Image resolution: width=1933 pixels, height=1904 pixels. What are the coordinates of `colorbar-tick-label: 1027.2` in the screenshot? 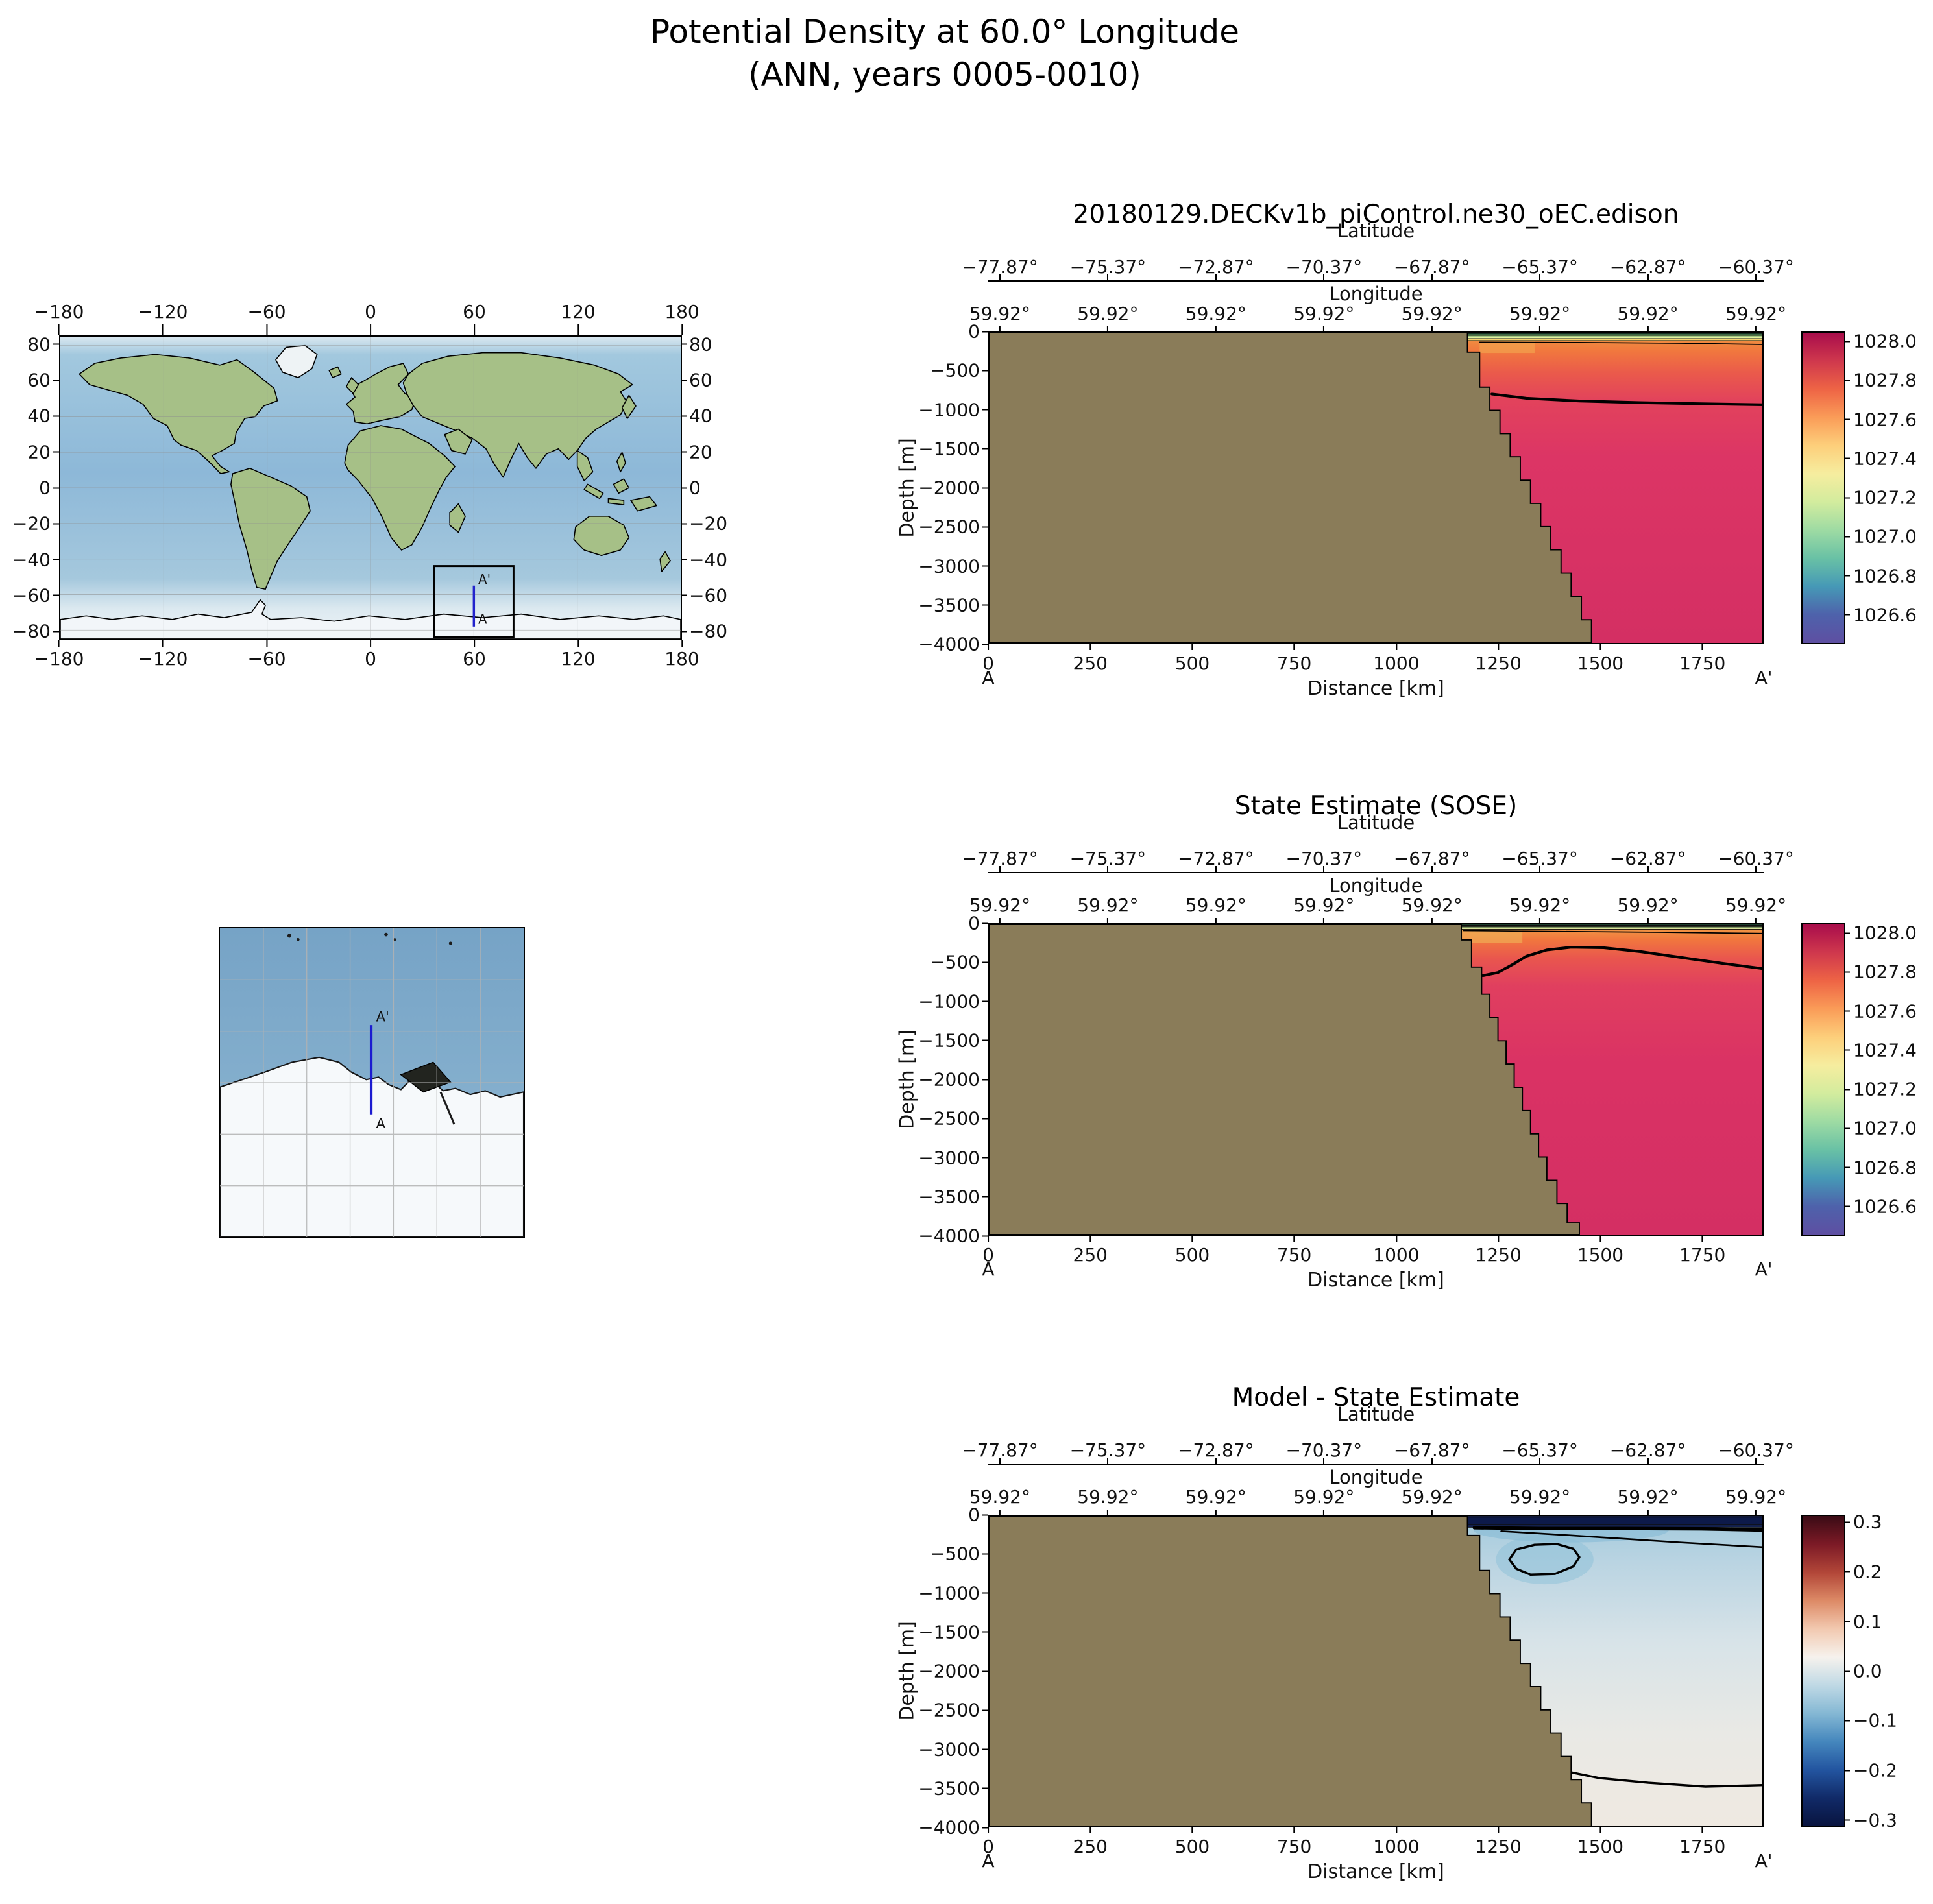 It's located at (1885, 1089).